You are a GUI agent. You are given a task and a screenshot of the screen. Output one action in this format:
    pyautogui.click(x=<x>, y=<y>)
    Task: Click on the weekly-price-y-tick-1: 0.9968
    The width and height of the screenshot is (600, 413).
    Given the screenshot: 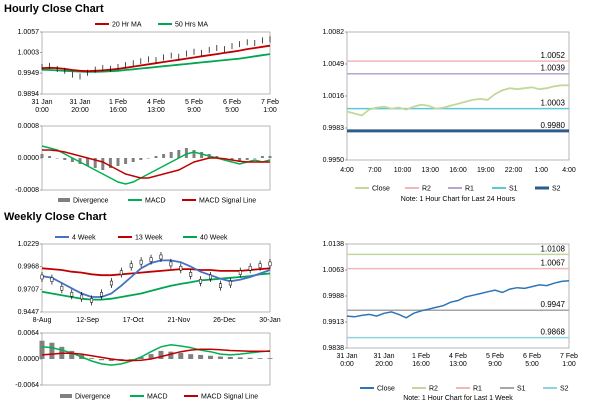 What is the action you would take?
    pyautogui.click(x=29, y=267)
    